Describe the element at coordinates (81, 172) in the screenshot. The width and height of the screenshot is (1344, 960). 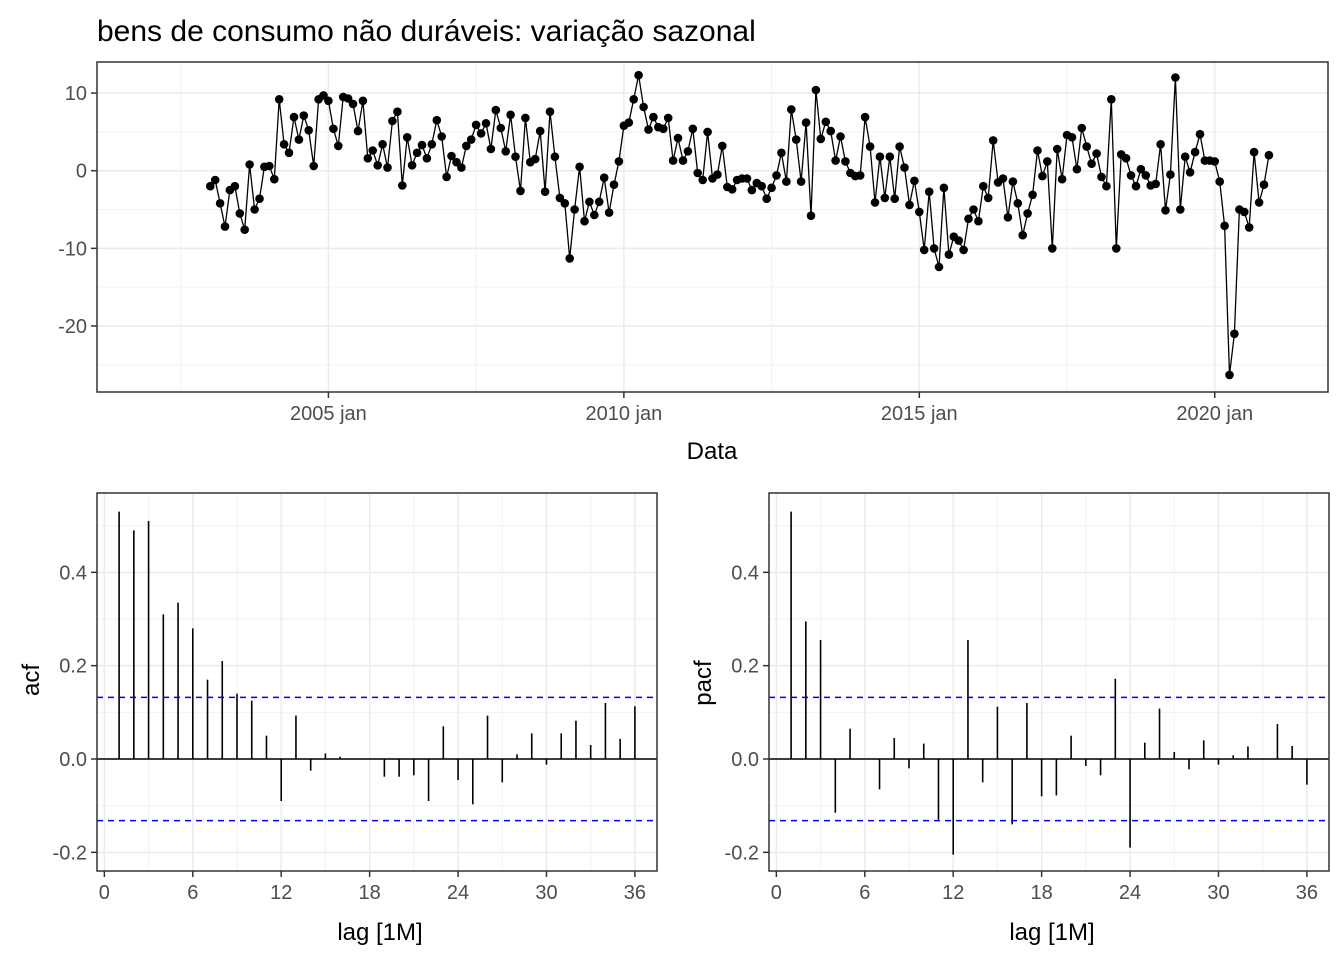
I see `y-tick-label: 0` at that location.